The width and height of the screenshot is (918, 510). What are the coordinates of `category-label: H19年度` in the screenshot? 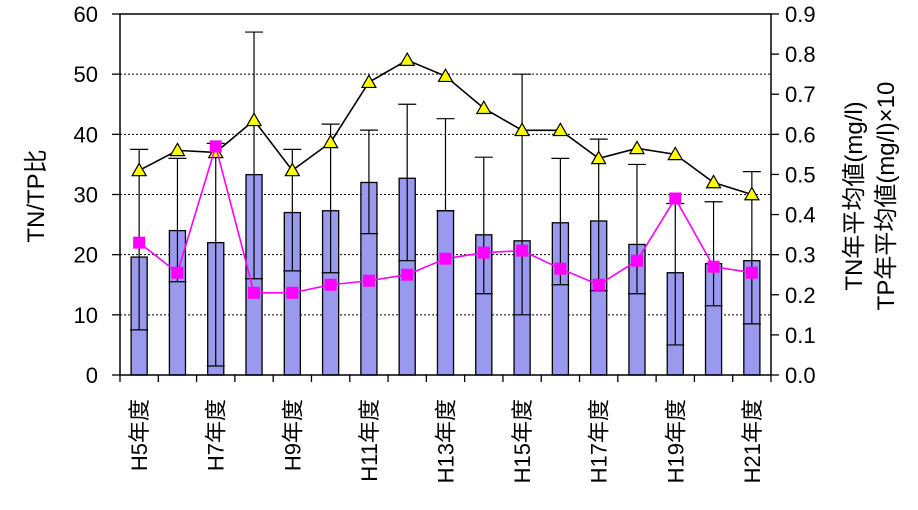 It's located at (675, 441).